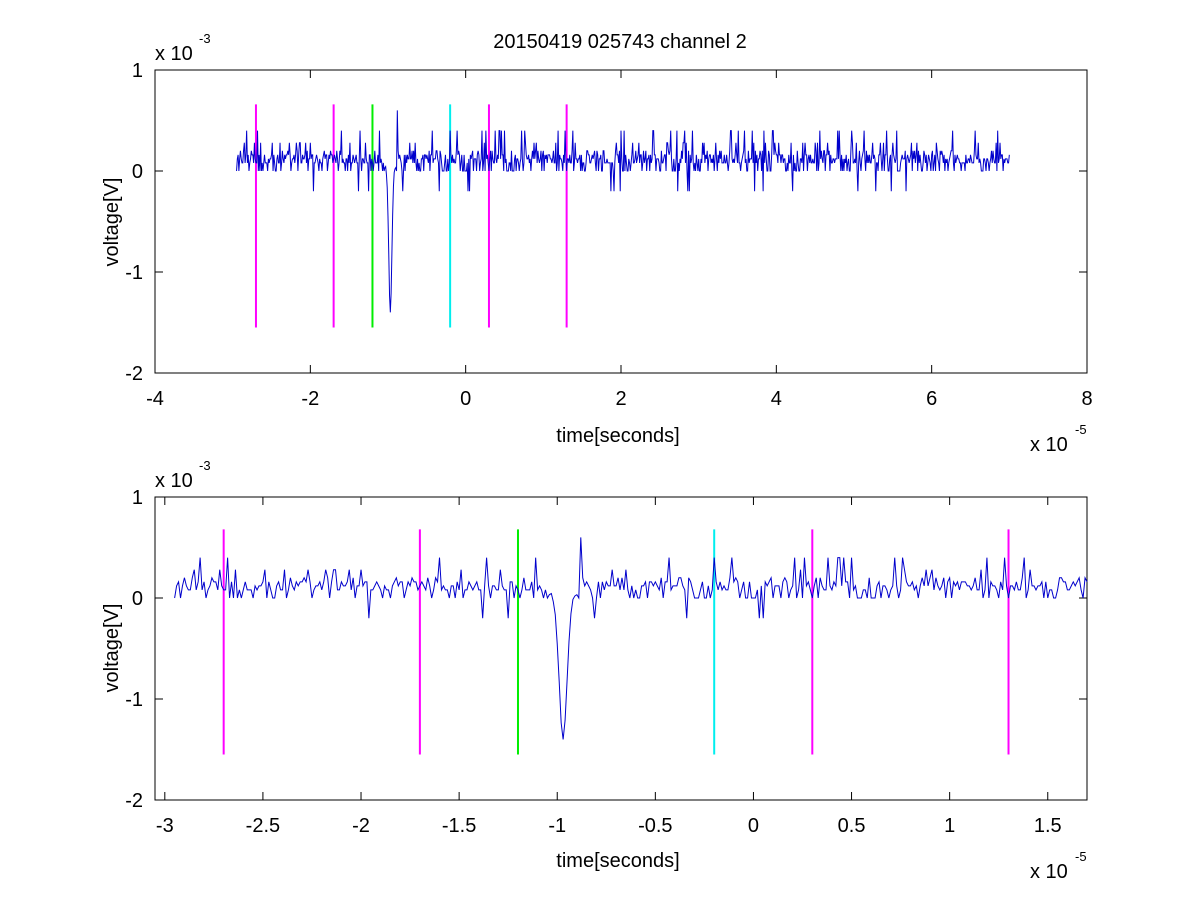  I want to click on bottom-y-exponent: x 10 -3, so click(183, 475).